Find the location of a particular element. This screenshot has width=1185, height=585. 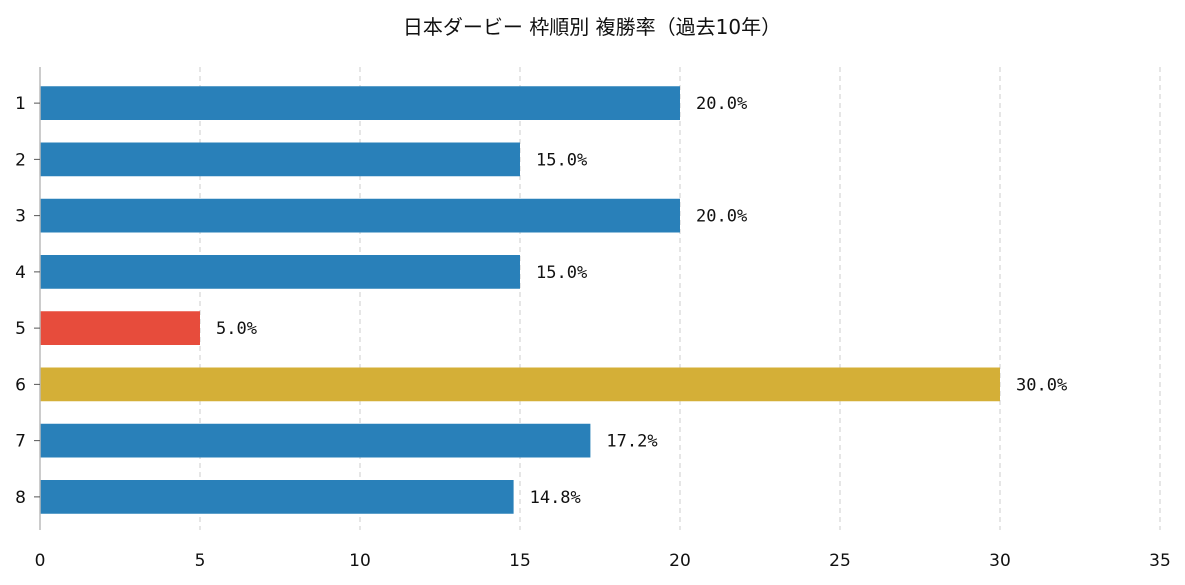

x-tick-label: 10 is located at coordinates (360, 561).